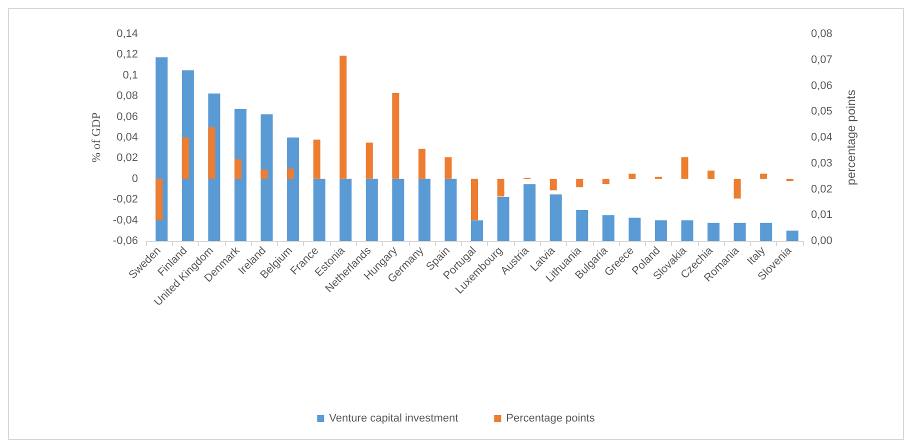 The height and width of the screenshot is (448, 912). Describe the element at coordinates (127, 54) in the screenshot. I see `y-tick-label: 0,12` at that location.